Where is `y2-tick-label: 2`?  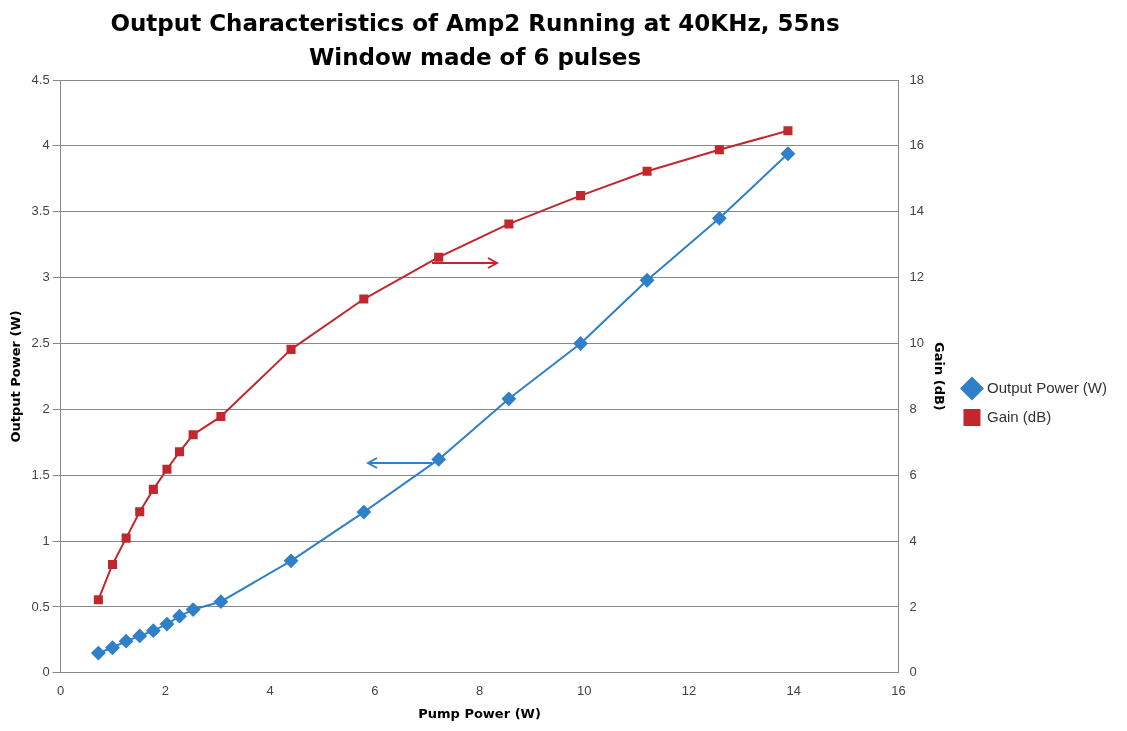
y2-tick-label: 2 is located at coordinates (913, 606).